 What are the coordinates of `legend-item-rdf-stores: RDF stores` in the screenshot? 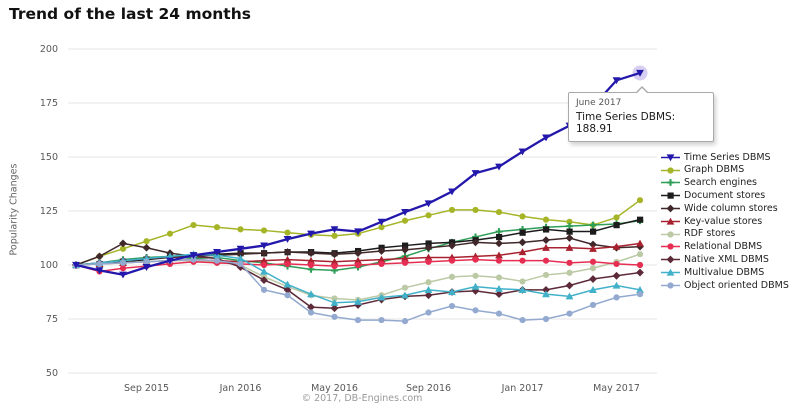 It's located at (725, 234).